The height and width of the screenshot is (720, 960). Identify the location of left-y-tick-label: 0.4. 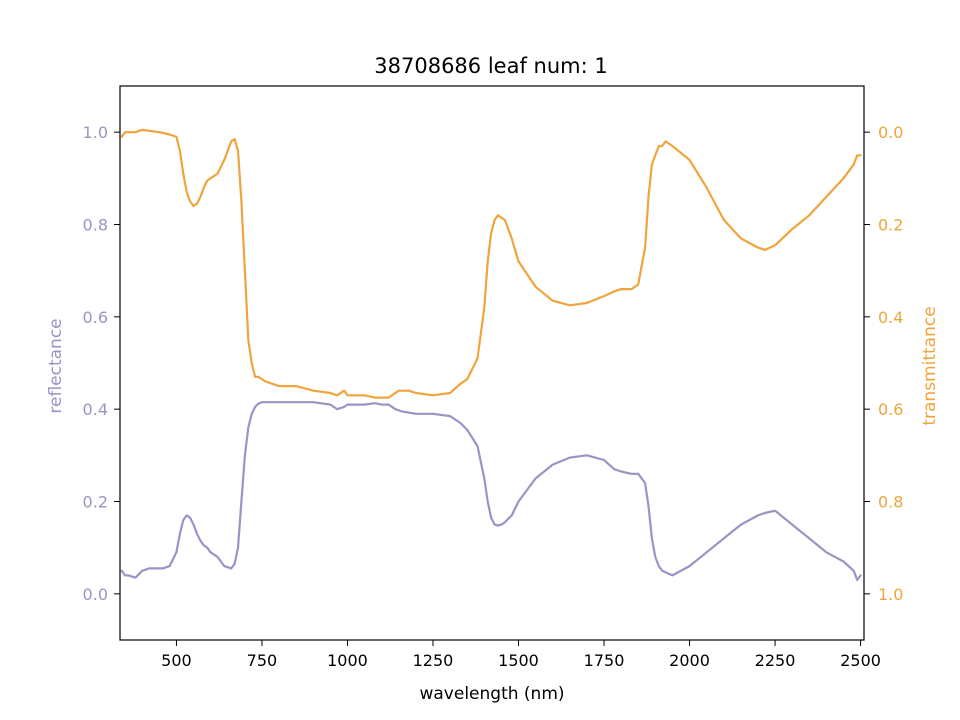
(95, 409).